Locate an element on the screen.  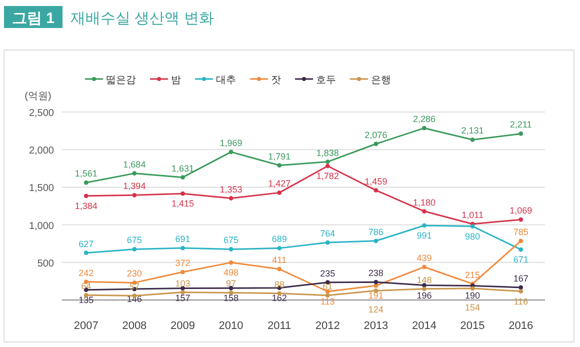
x-tick-label: 2007 is located at coordinates (86, 326).